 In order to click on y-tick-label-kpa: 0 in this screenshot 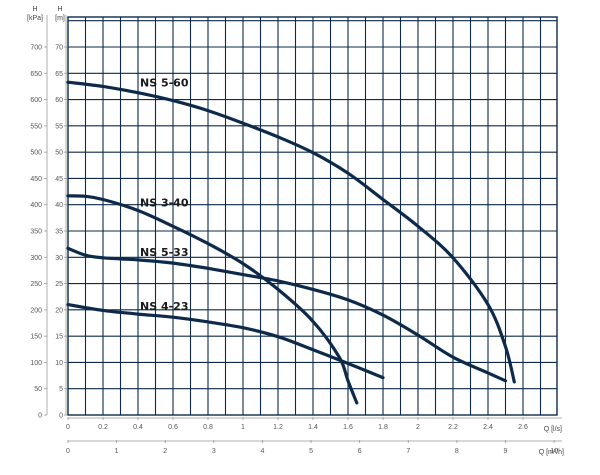, I will do `click(40, 416)`.